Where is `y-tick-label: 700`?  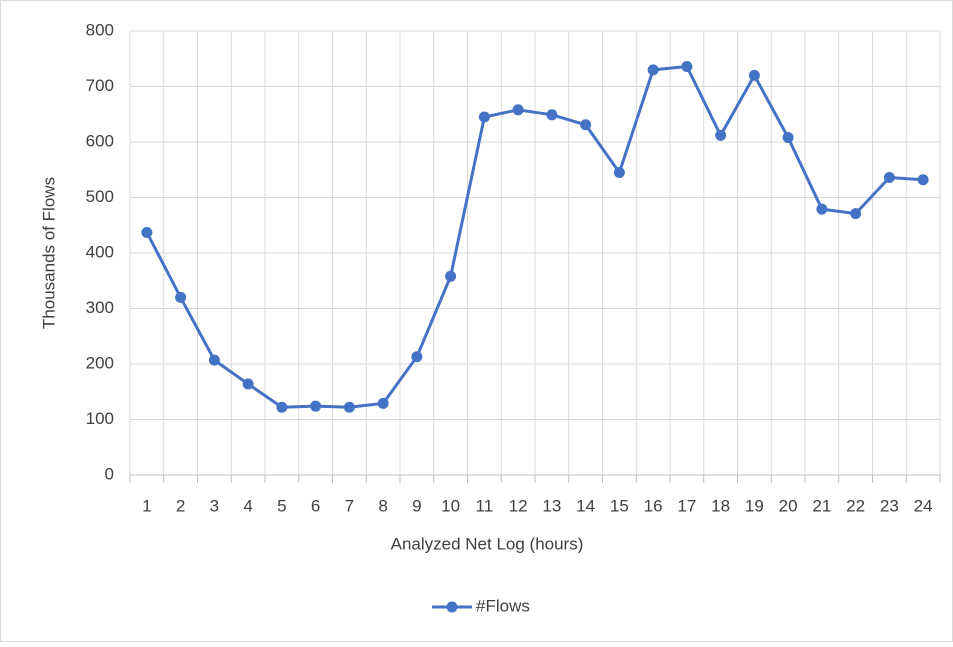 y-tick-label: 700 is located at coordinates (100, 85).